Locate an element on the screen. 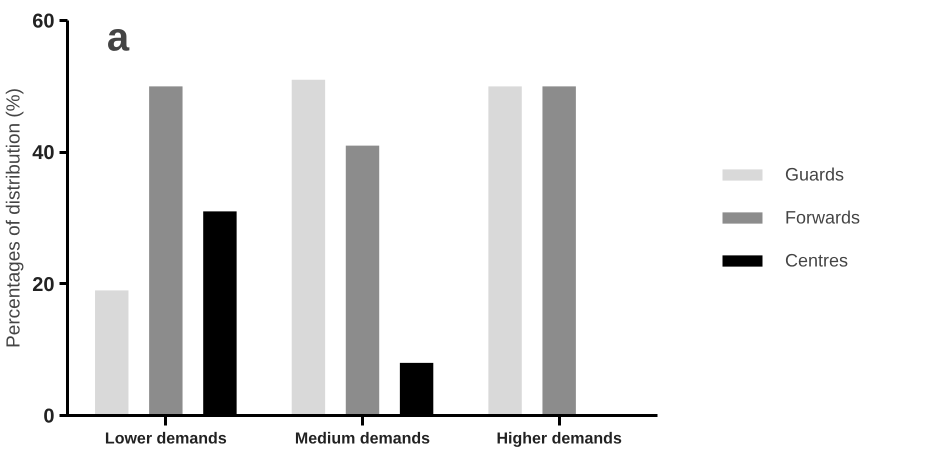 The width and height of the screenshot is (949, 468). legend-label: Centres is located at coordinates (816, 260).